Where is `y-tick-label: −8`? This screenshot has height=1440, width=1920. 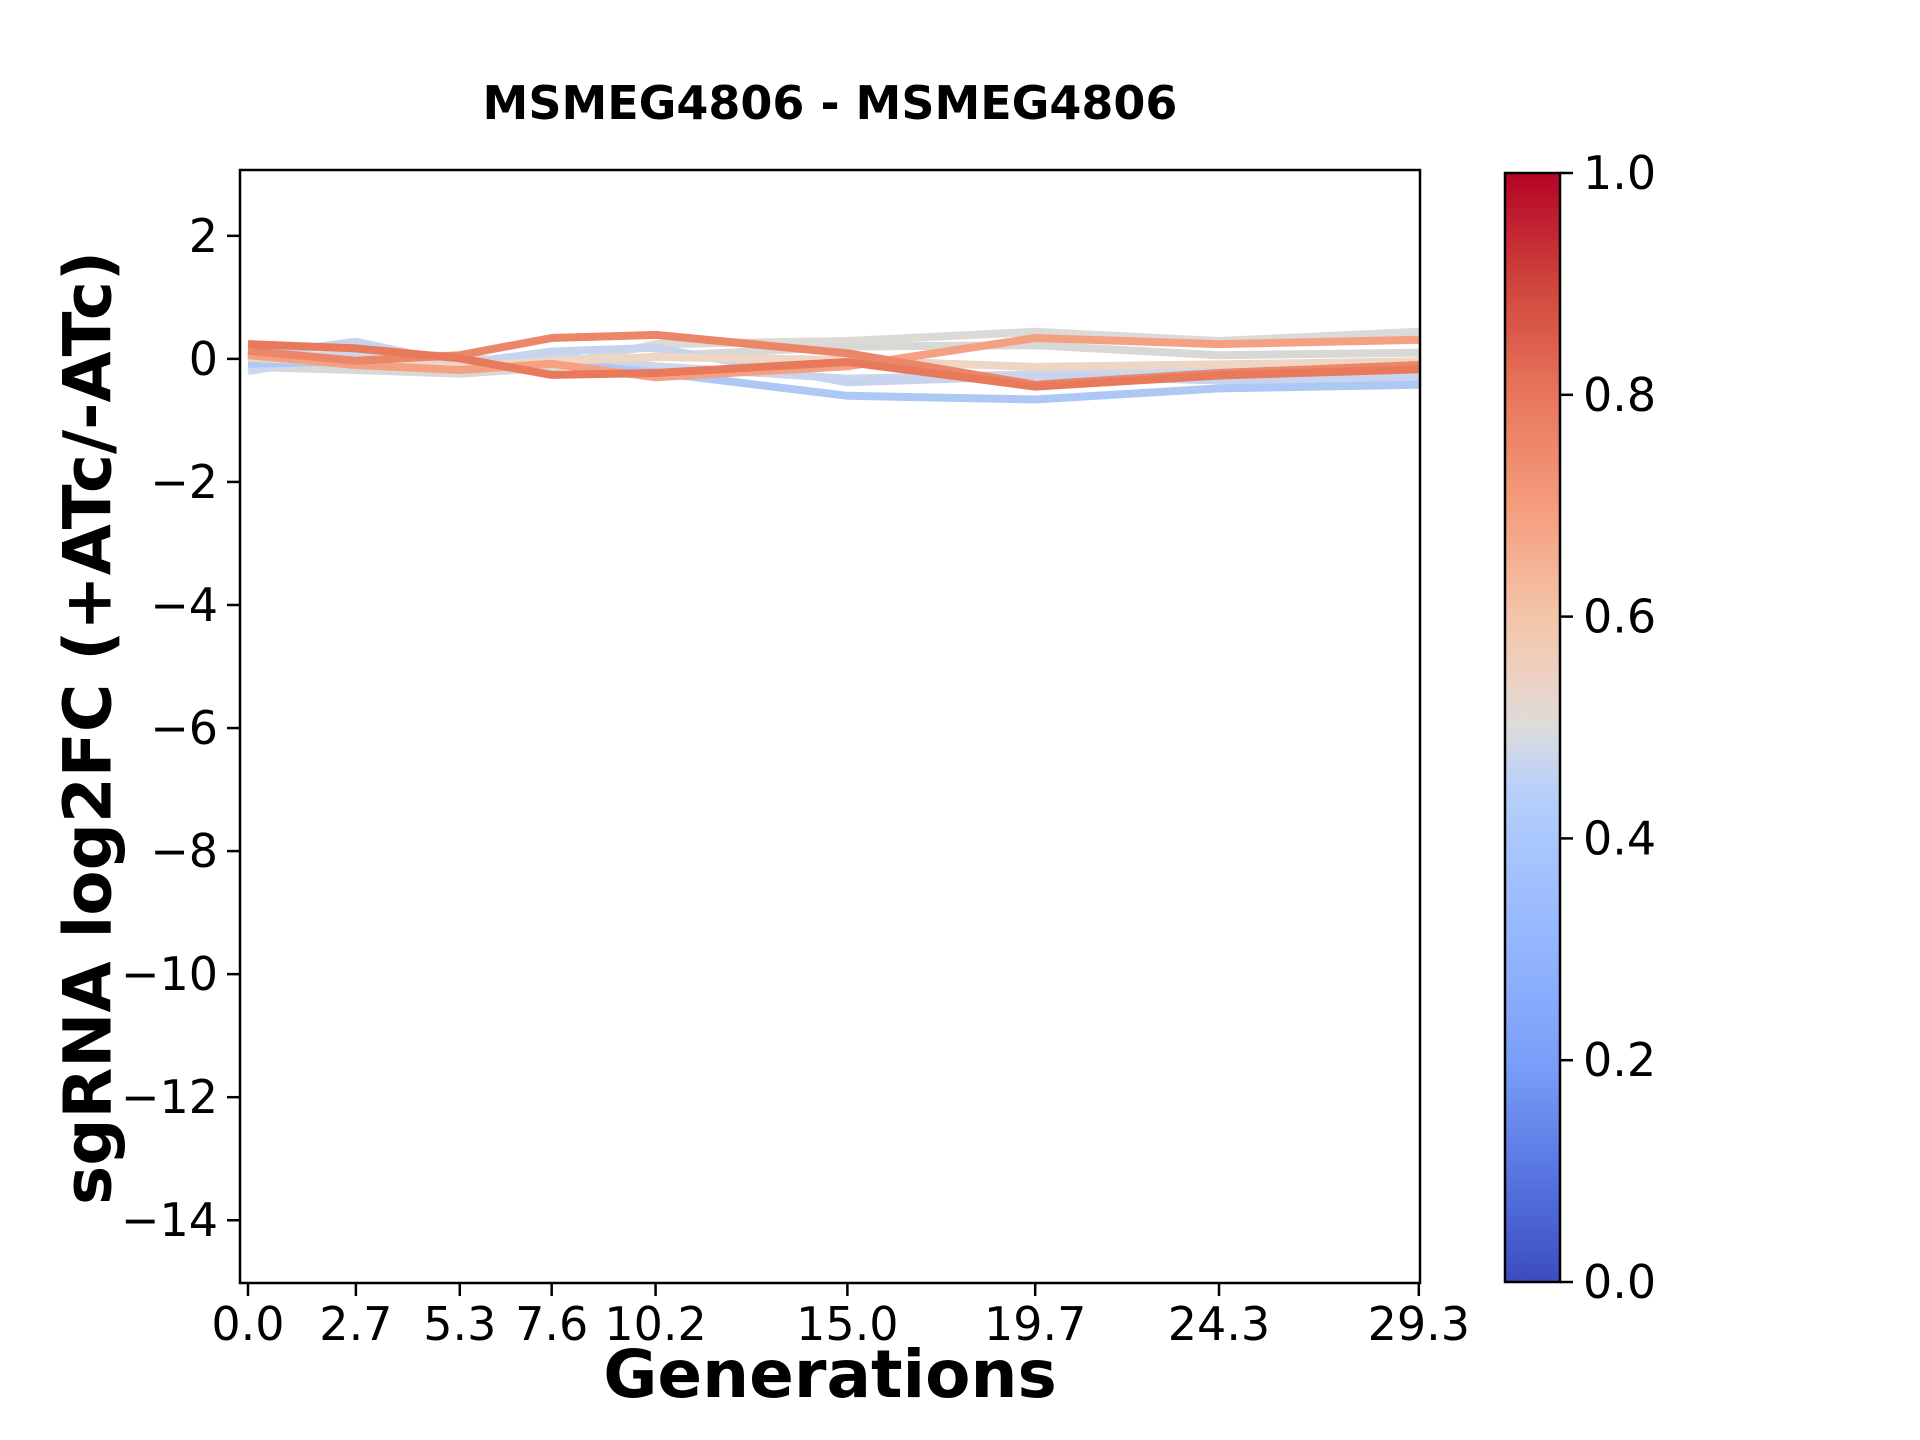
y-tick-label: −8 is located at coordinates (184, 851).